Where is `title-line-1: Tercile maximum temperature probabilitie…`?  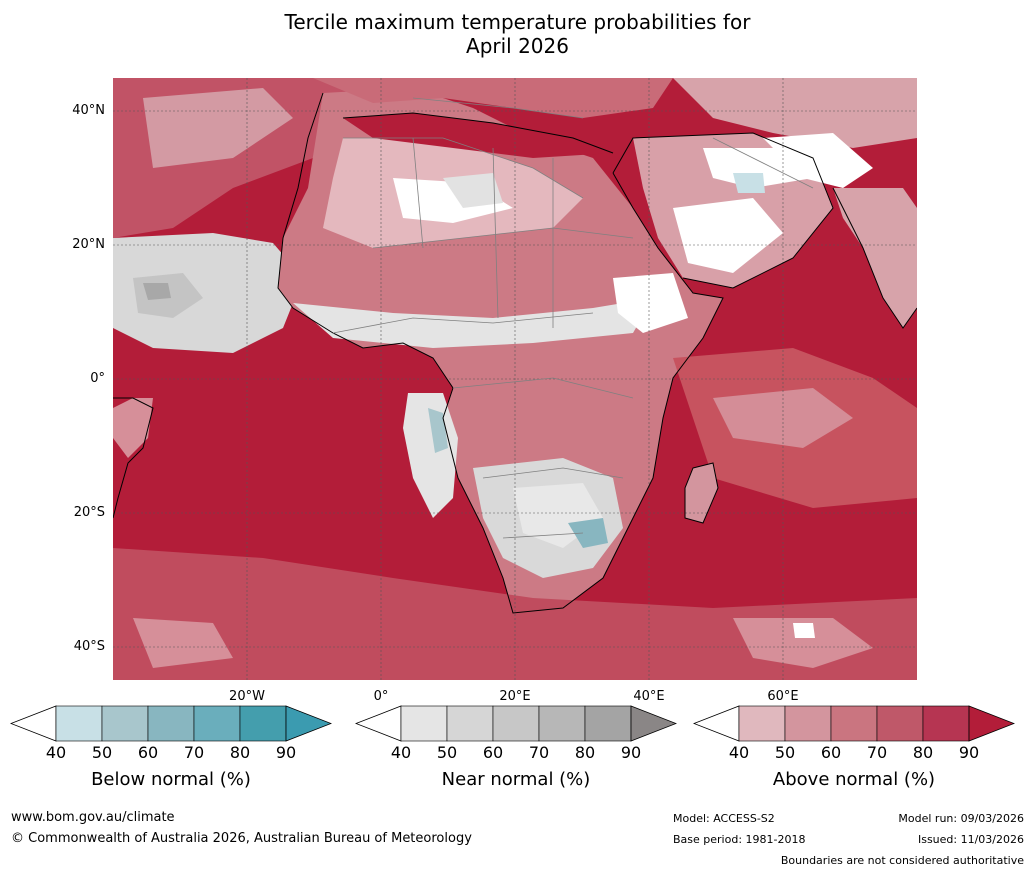
title-line-1: Tercile maximum temperature probabilitie… is located at coordinates (517, 22).